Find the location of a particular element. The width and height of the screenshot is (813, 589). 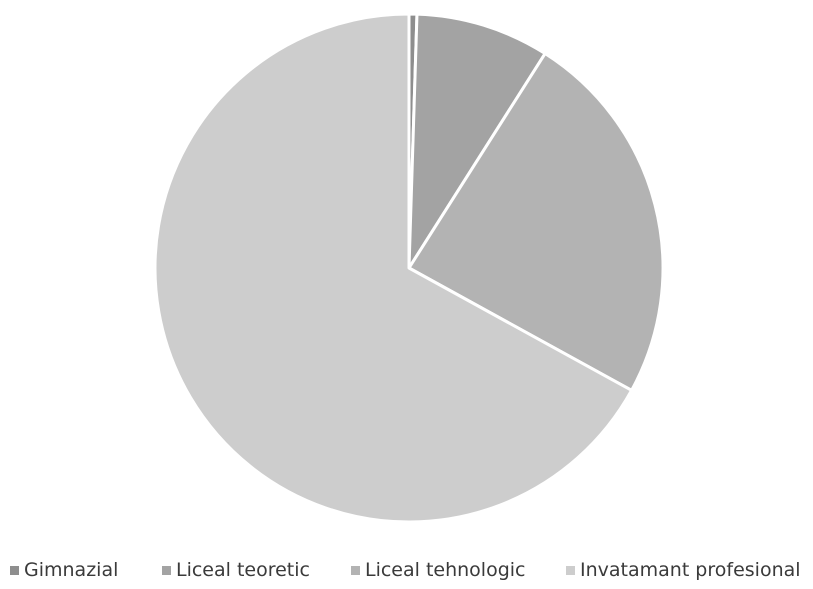

legend-swatch-liceal-teoretic is located at coordinates (166, 570).